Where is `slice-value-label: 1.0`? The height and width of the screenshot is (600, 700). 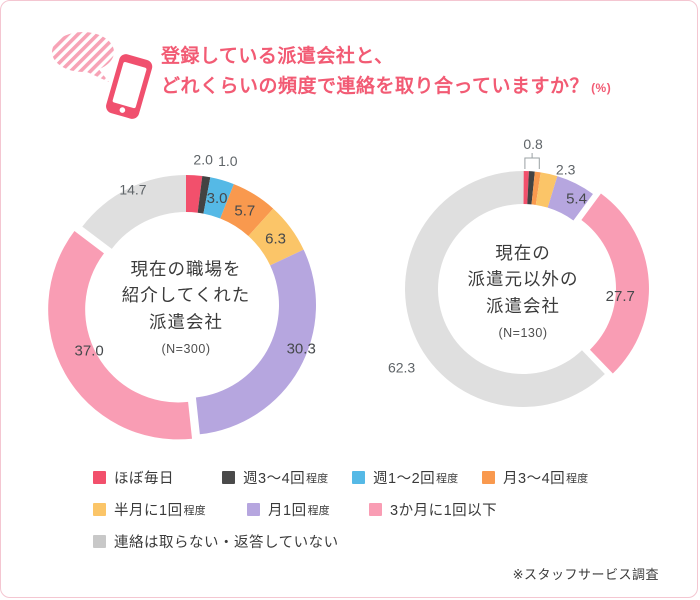
slice-value-label: 1.0 is located at coordinates (228, 161).